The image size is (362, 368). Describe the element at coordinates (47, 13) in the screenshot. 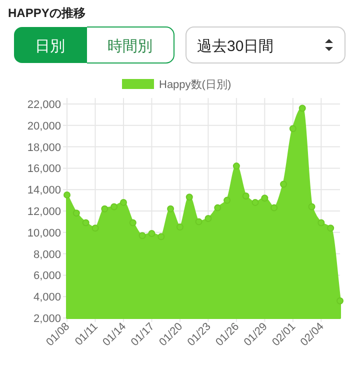

I see `chart-title: HAPPYの推移` at that location.